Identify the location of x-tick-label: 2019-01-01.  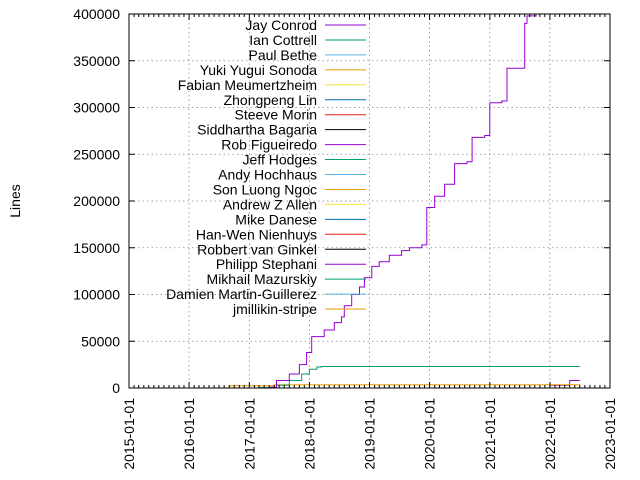
(370, 434).